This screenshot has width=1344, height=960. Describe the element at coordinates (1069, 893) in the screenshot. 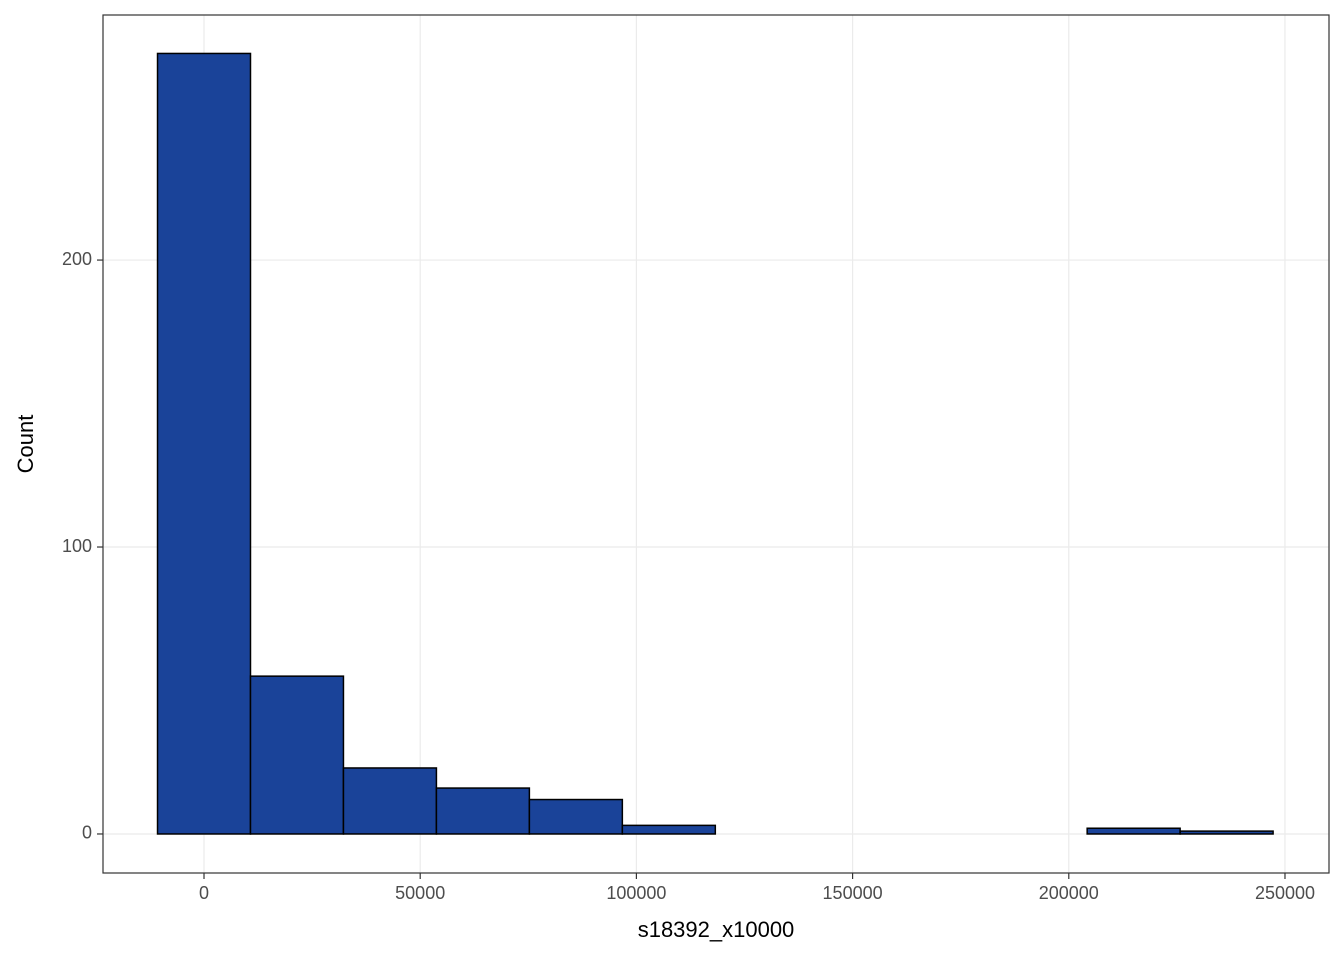

I see `x-tick-label: 200000` at that location.